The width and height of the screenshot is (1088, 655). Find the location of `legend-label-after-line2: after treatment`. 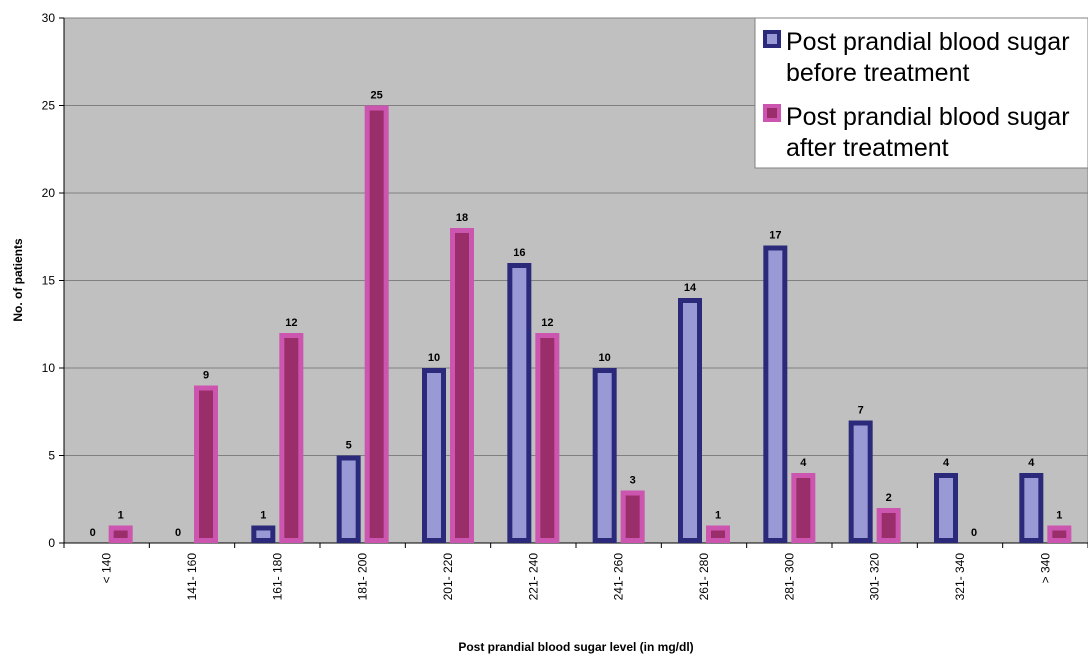

legend-label-after-line2: after treatment is located at coordinates (867, 148).